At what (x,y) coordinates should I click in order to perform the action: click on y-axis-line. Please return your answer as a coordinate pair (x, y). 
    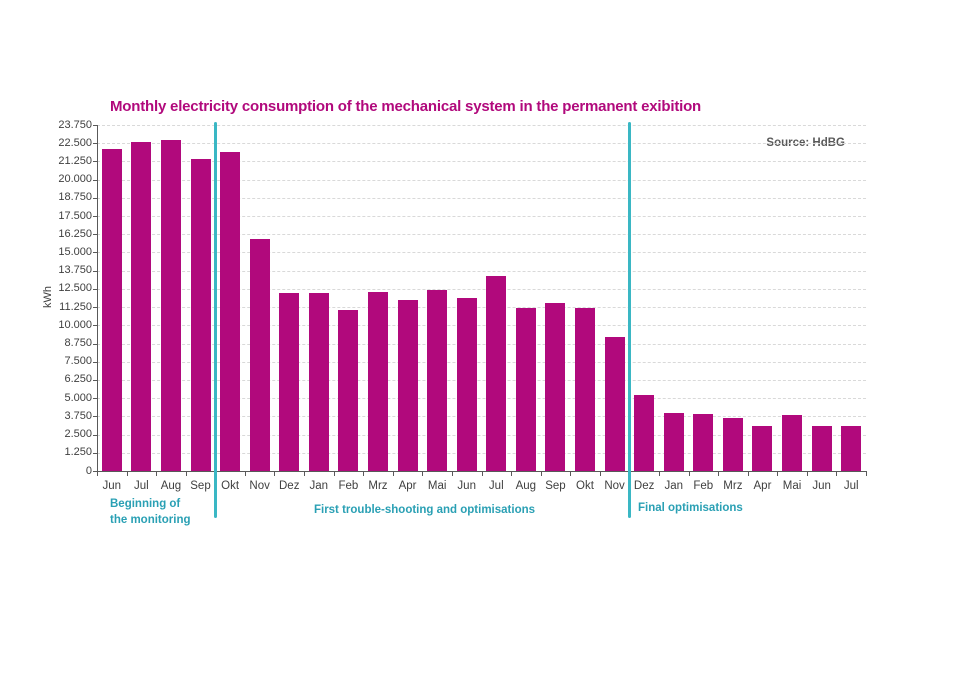
    Looking at the image, I should click on (97, 298).